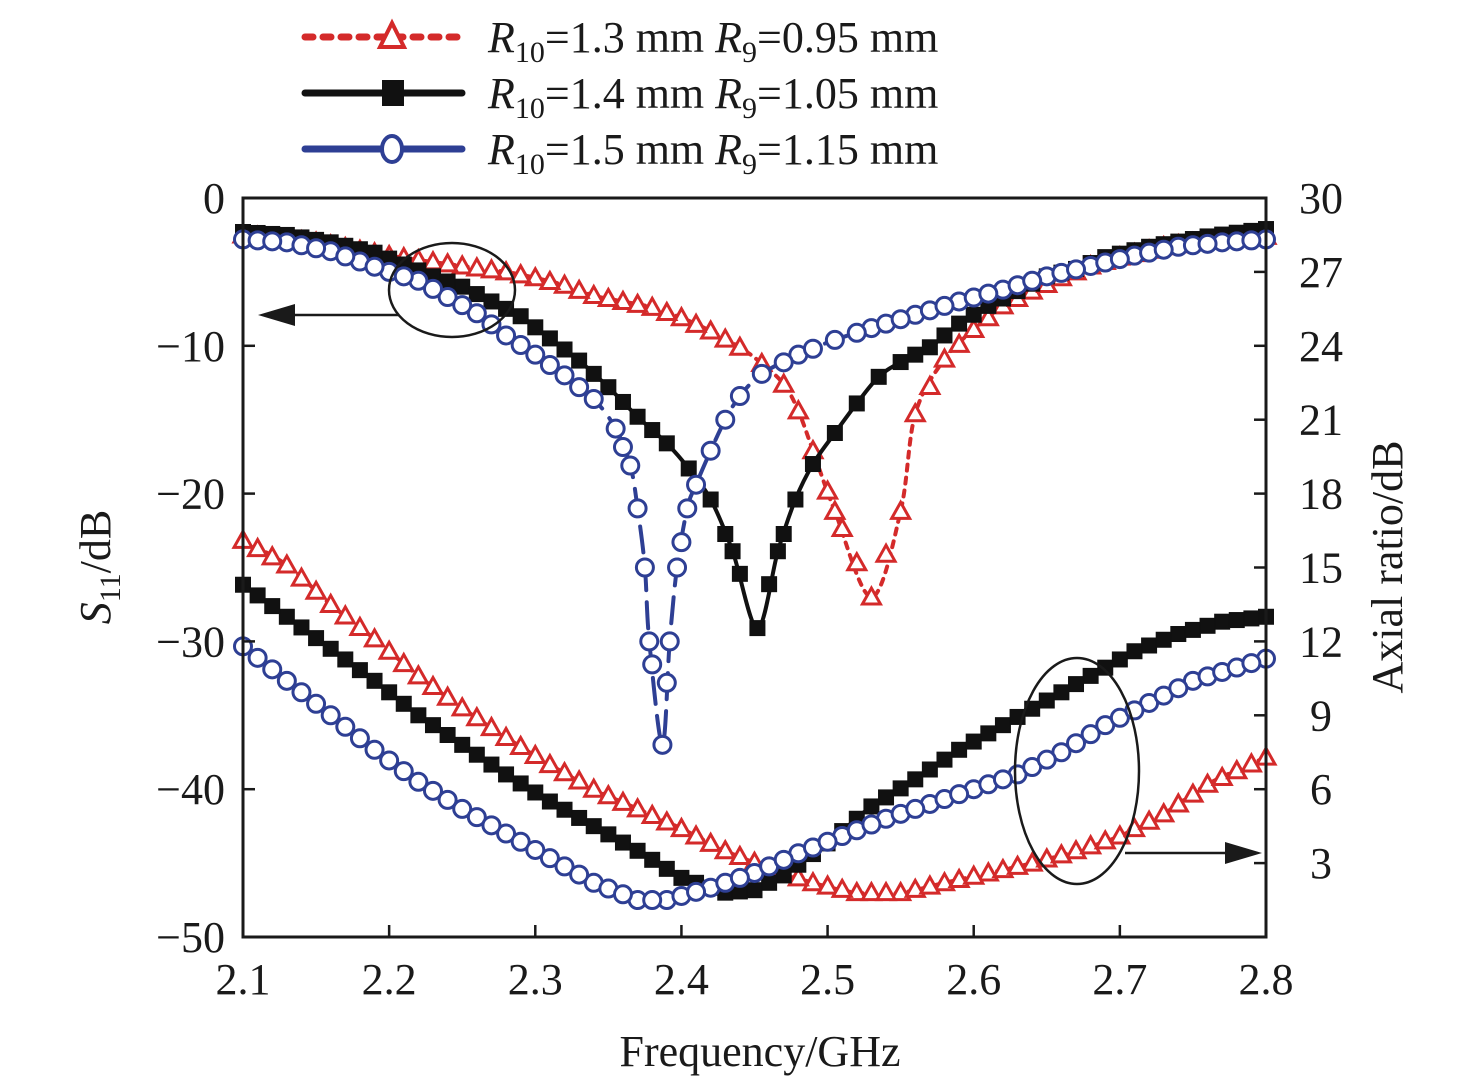  I want to click on y-left-tick-label: −20, so click(190, 494).